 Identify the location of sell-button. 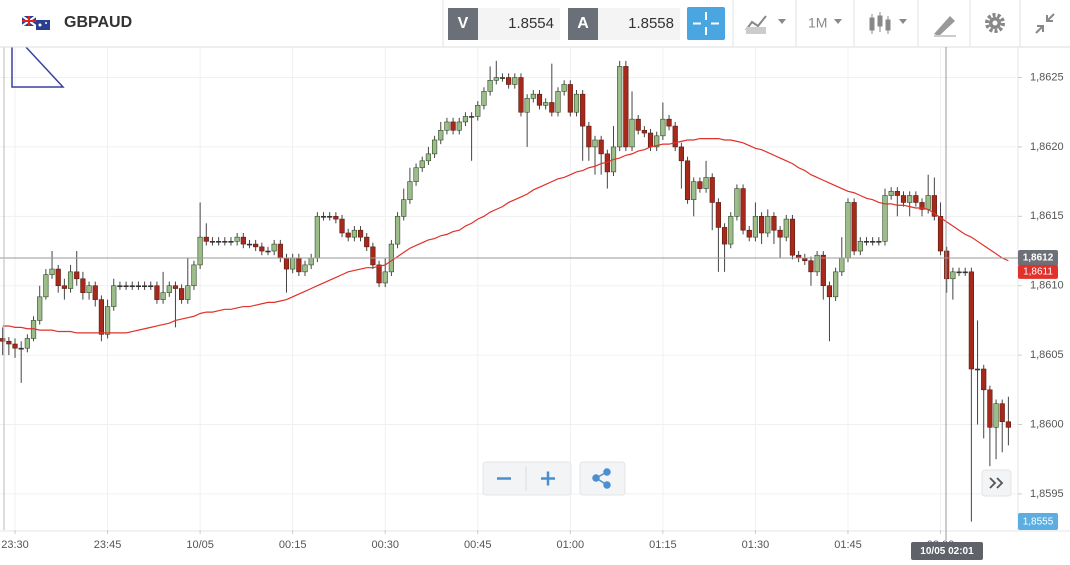
(463, 24).